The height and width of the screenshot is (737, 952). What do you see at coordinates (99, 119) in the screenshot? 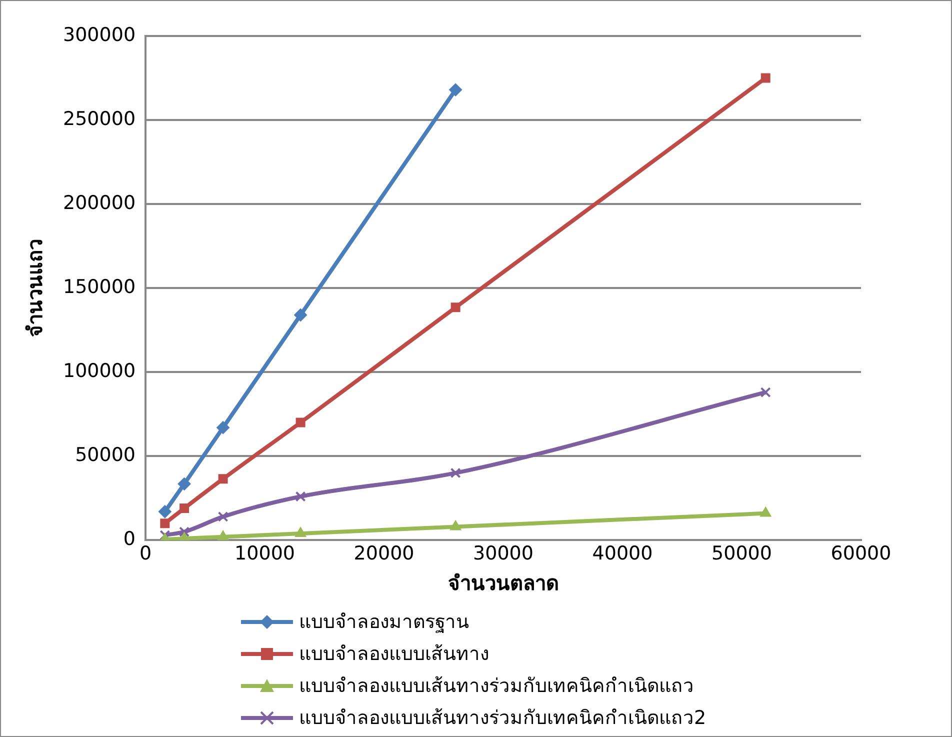
I see `y-tick-label: 250000` at bounding box center [99, 119].